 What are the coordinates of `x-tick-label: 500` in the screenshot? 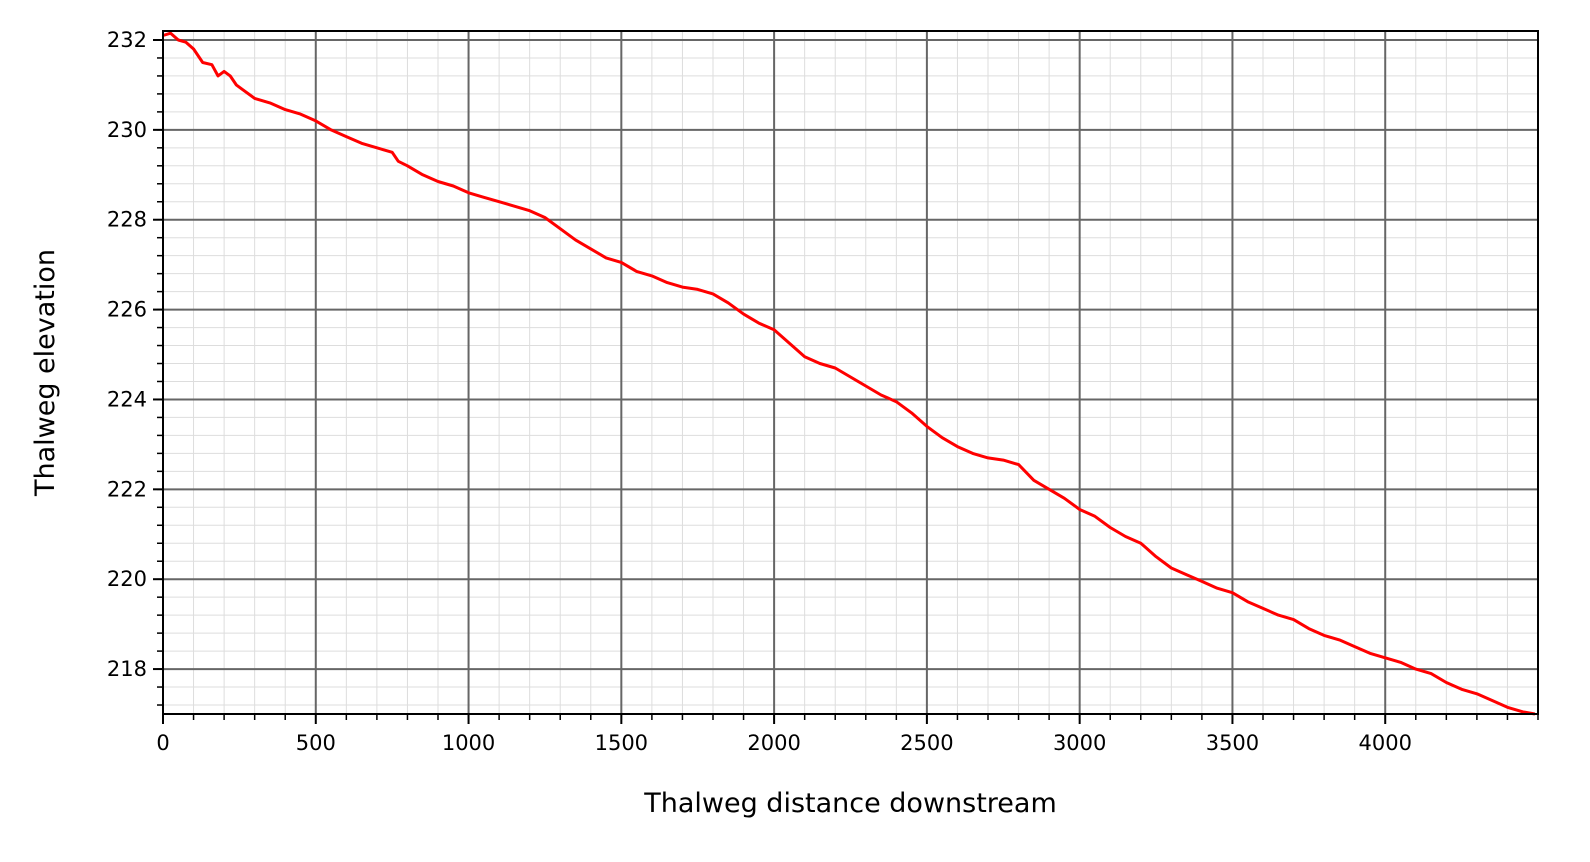 It's located at (316, 743).